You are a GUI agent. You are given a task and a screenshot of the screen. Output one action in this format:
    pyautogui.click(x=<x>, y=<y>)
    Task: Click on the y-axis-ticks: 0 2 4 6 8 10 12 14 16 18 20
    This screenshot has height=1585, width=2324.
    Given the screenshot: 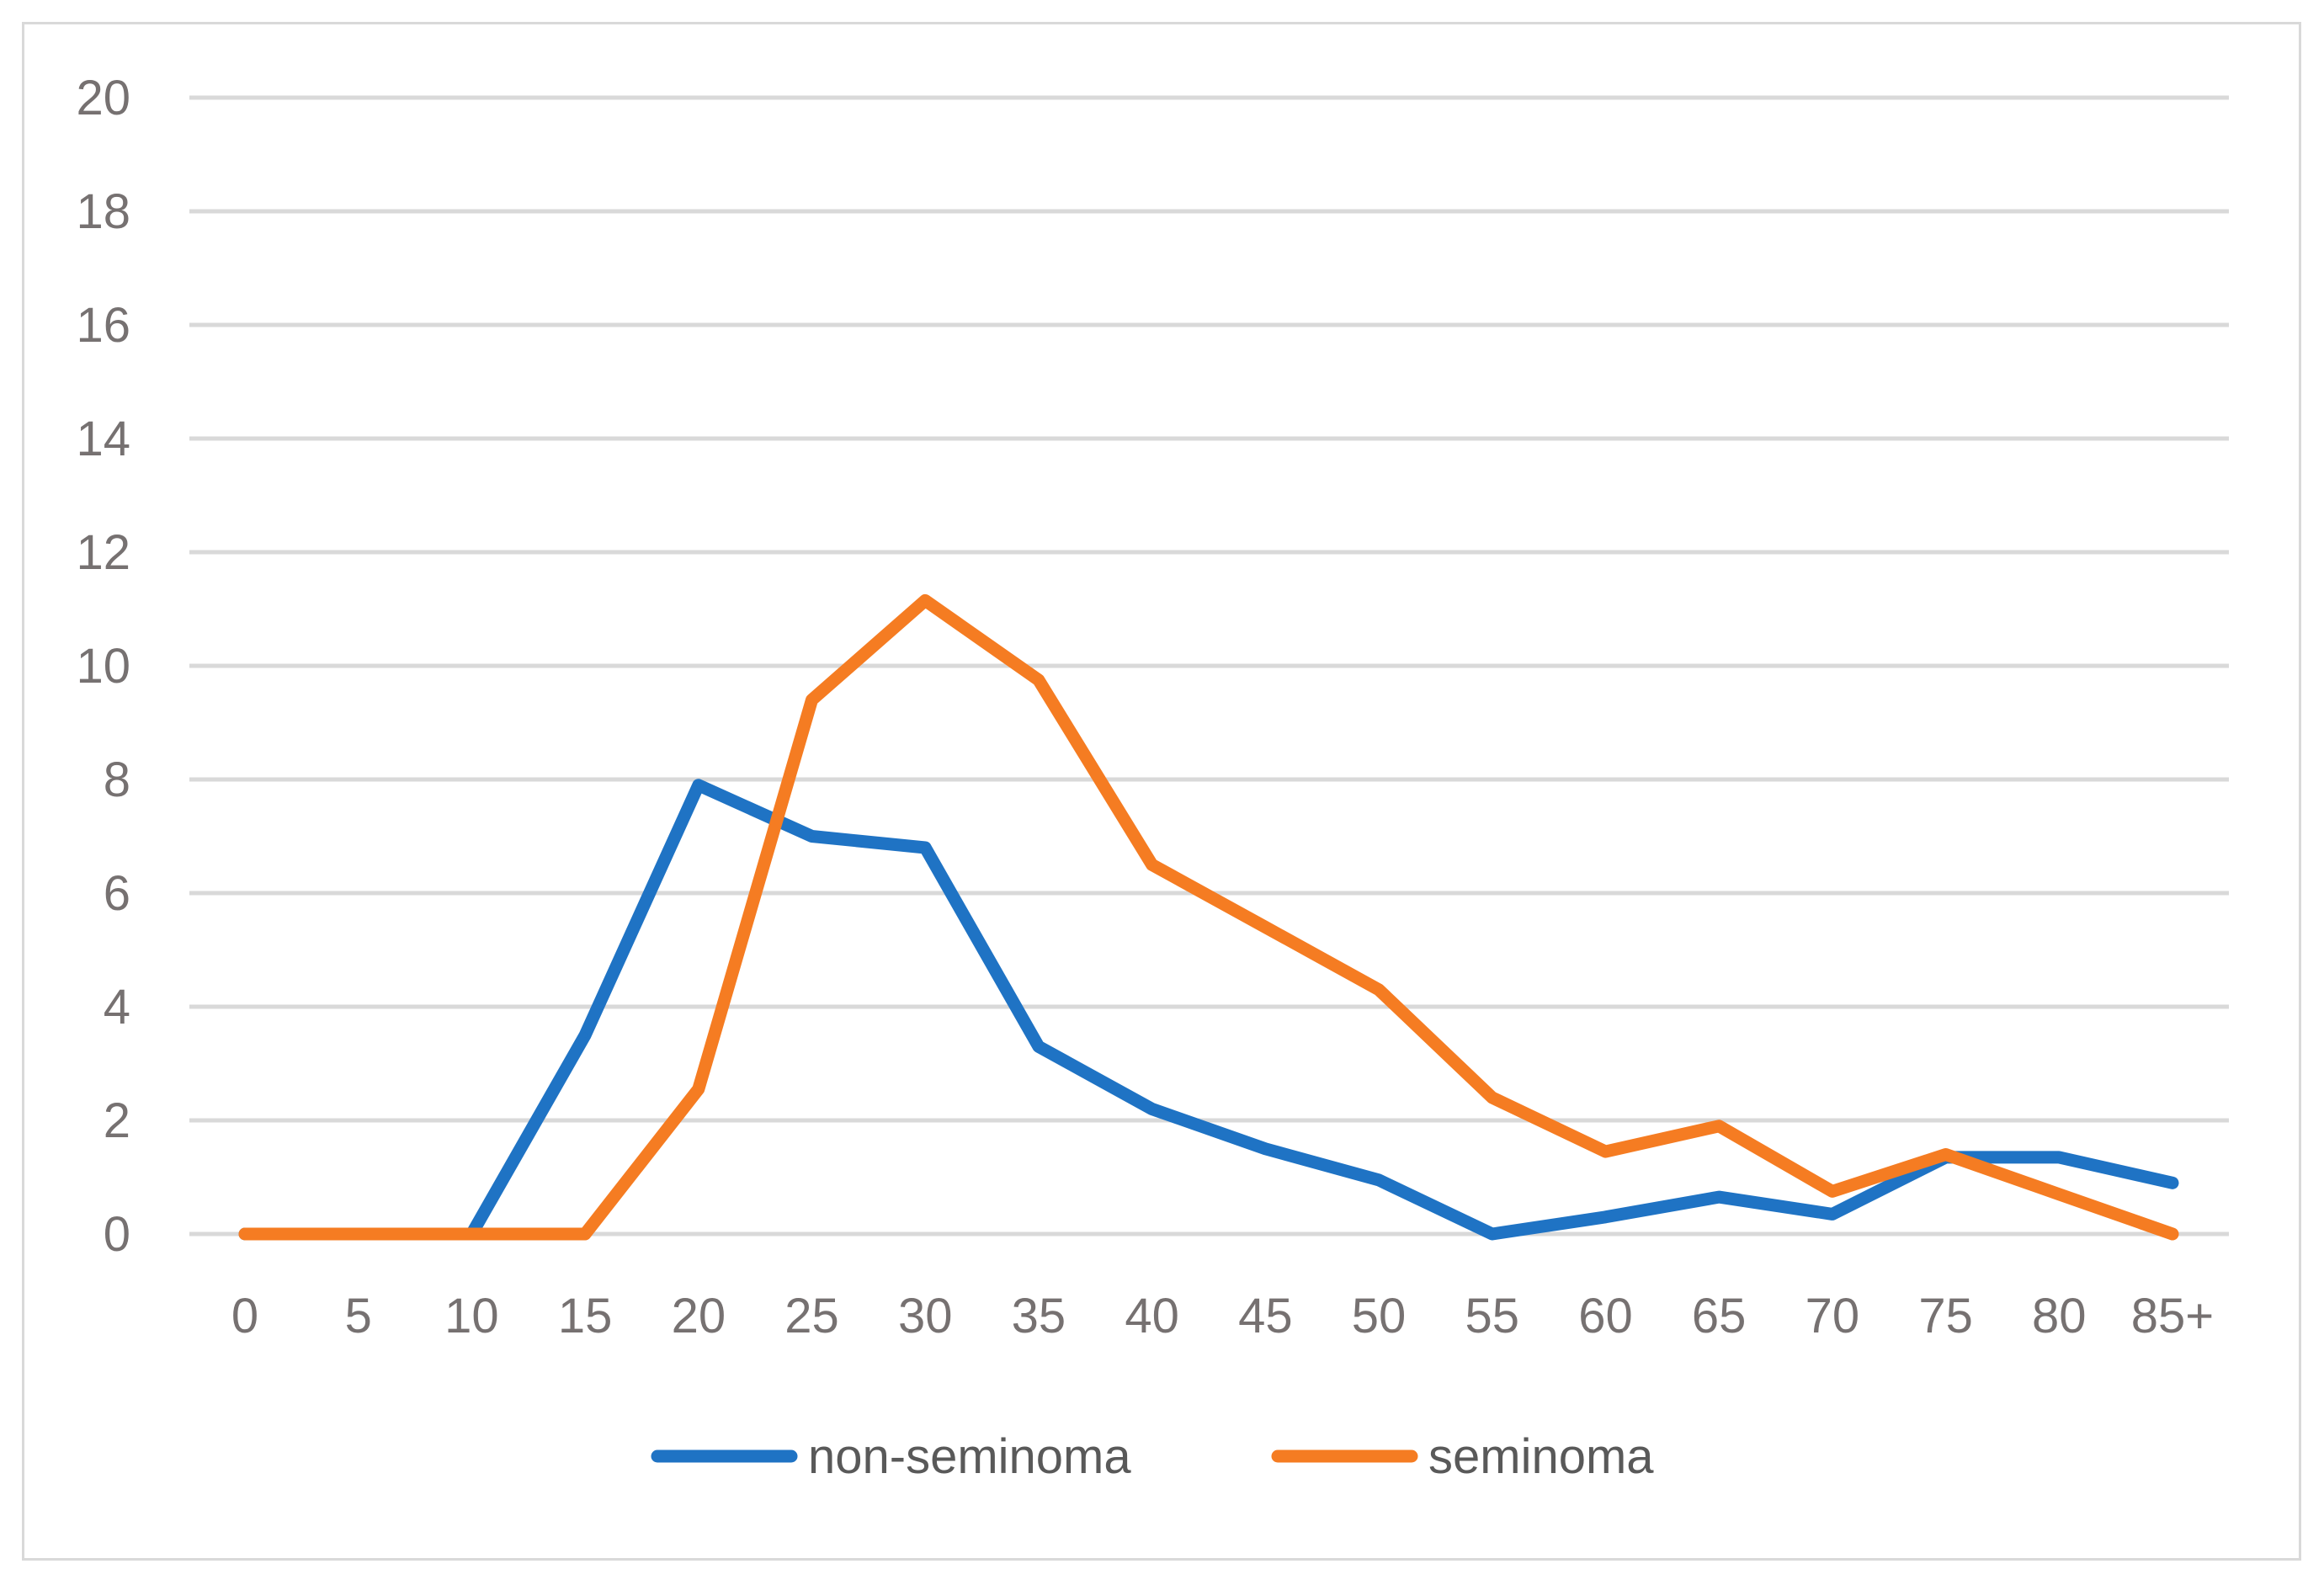 What is the action you would take?
    pyautogui.click(x=103, y=666)
    